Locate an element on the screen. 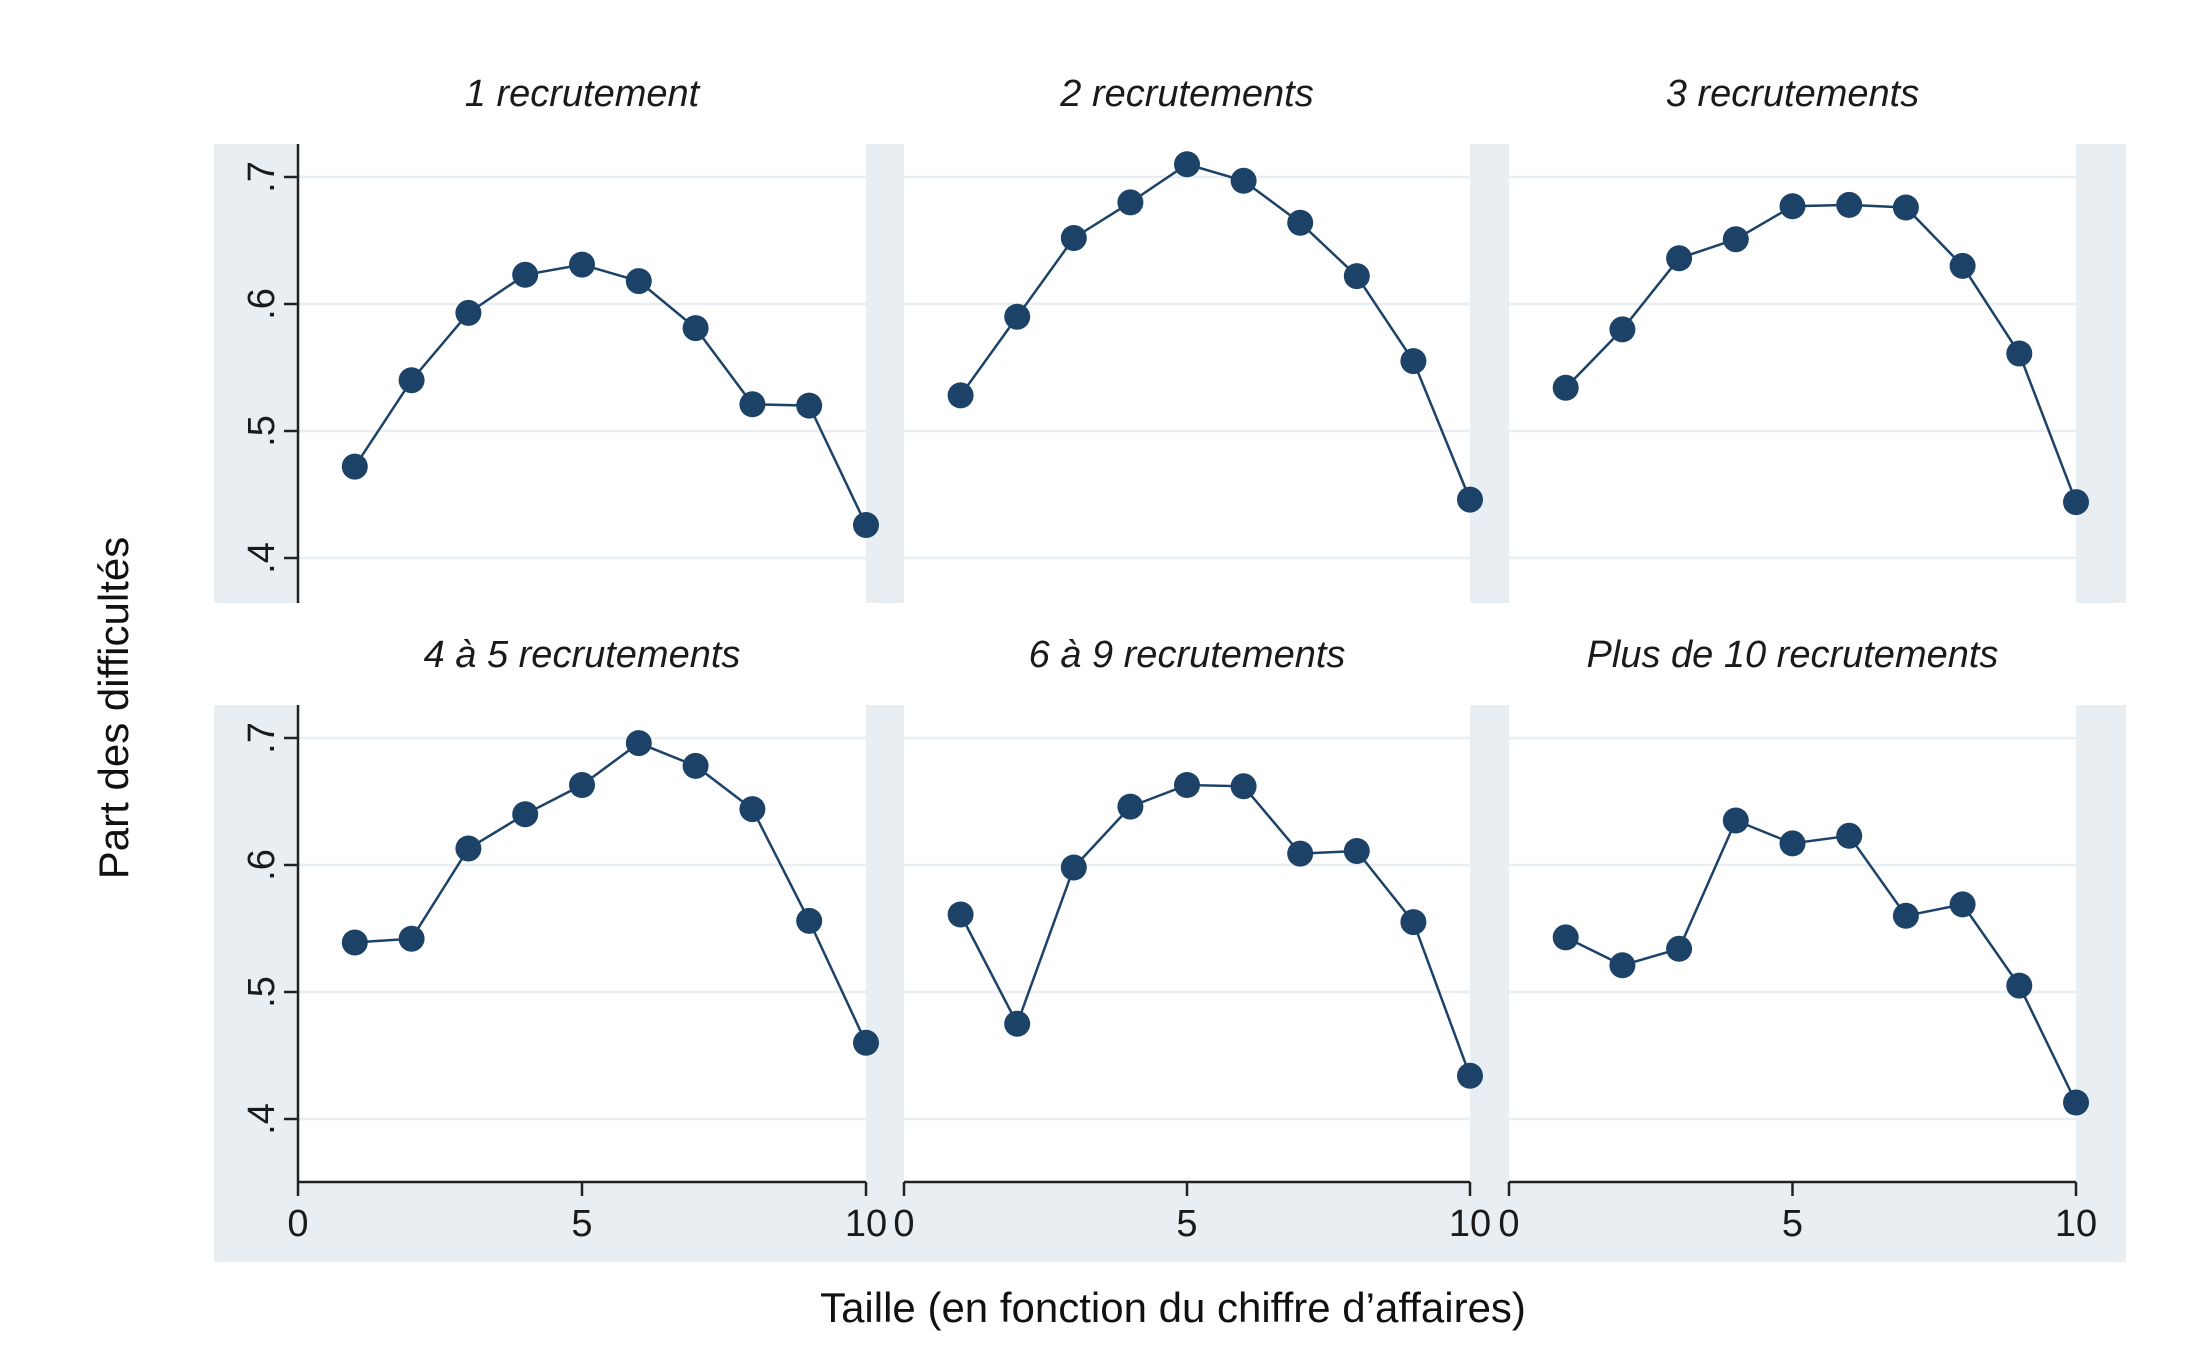 Image resolution: width=2200 pixels, height=1364 pixels. panel-4: 4 à 5 recrutements .4 .5 .6 .7 0 5 10 is located at coordinates (564, 939).